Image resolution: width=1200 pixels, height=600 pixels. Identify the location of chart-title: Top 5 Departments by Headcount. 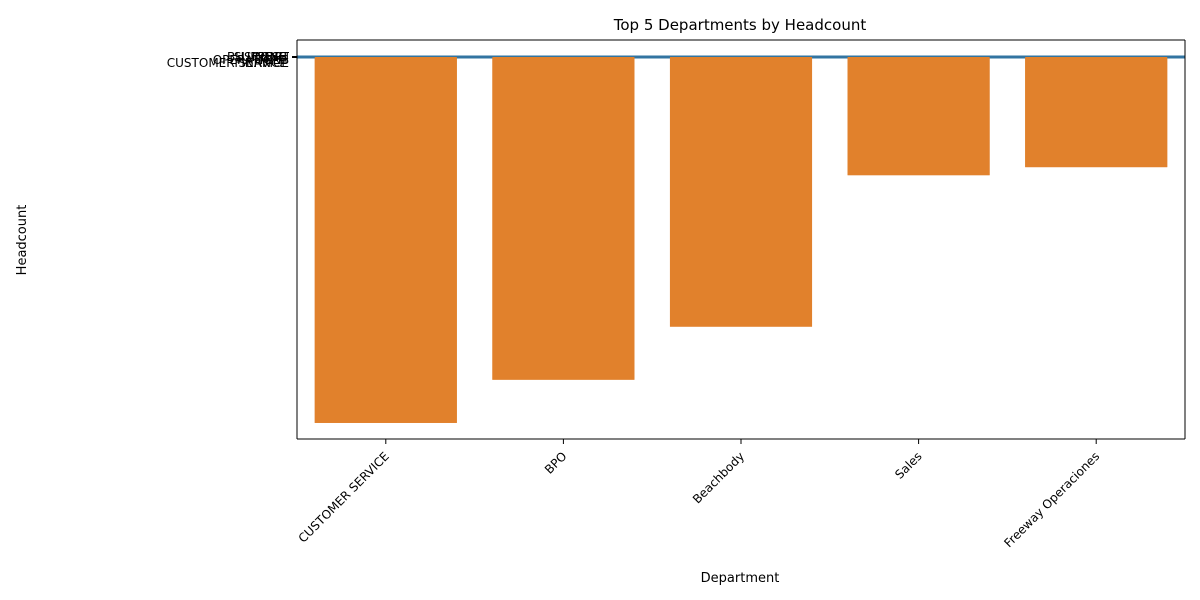
(740, 25).